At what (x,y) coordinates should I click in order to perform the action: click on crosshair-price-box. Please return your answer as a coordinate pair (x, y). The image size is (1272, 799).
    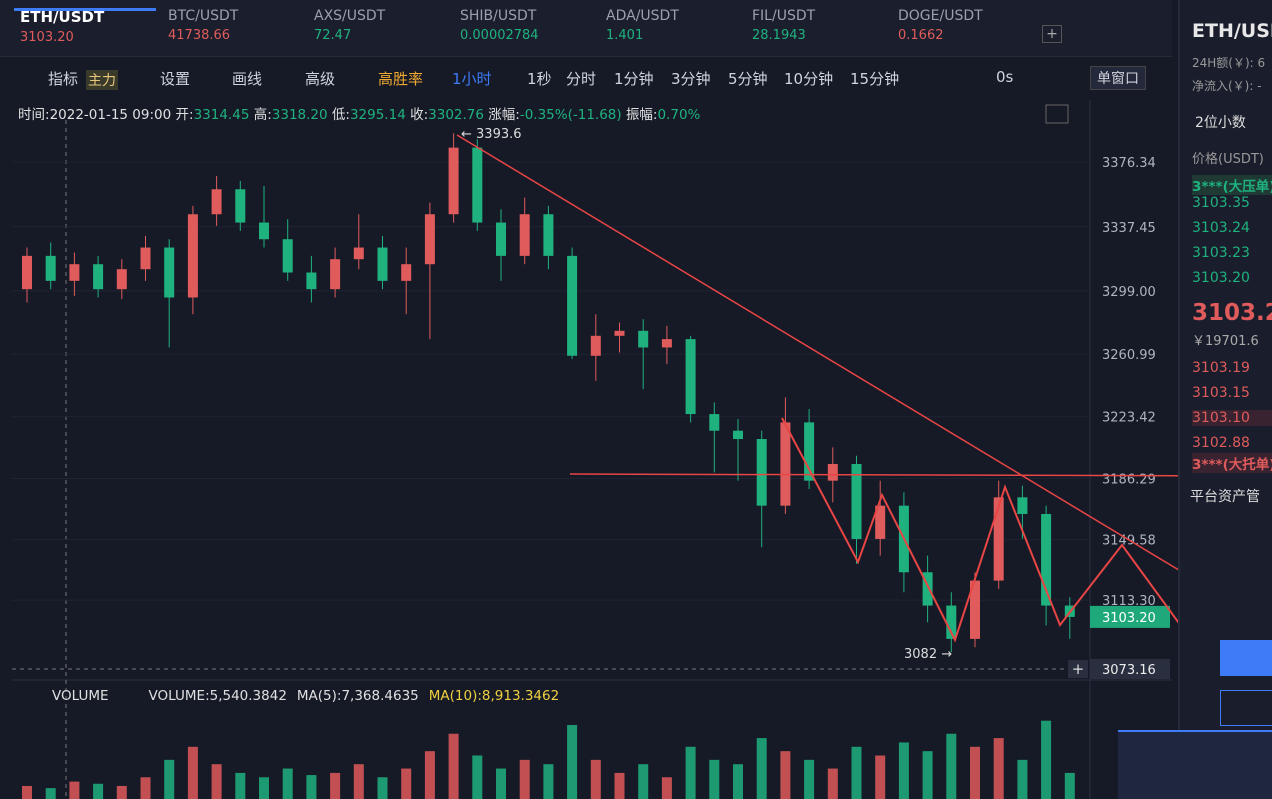
    Looking at the image, I should click on (1130, 669).